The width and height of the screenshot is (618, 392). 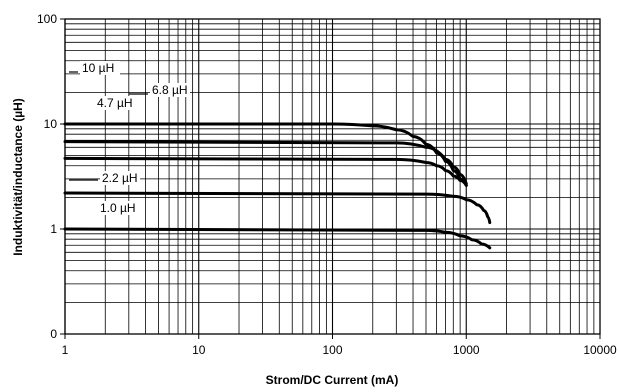 I want to click on x-tick-label: 1, so click(x=65, y=350).